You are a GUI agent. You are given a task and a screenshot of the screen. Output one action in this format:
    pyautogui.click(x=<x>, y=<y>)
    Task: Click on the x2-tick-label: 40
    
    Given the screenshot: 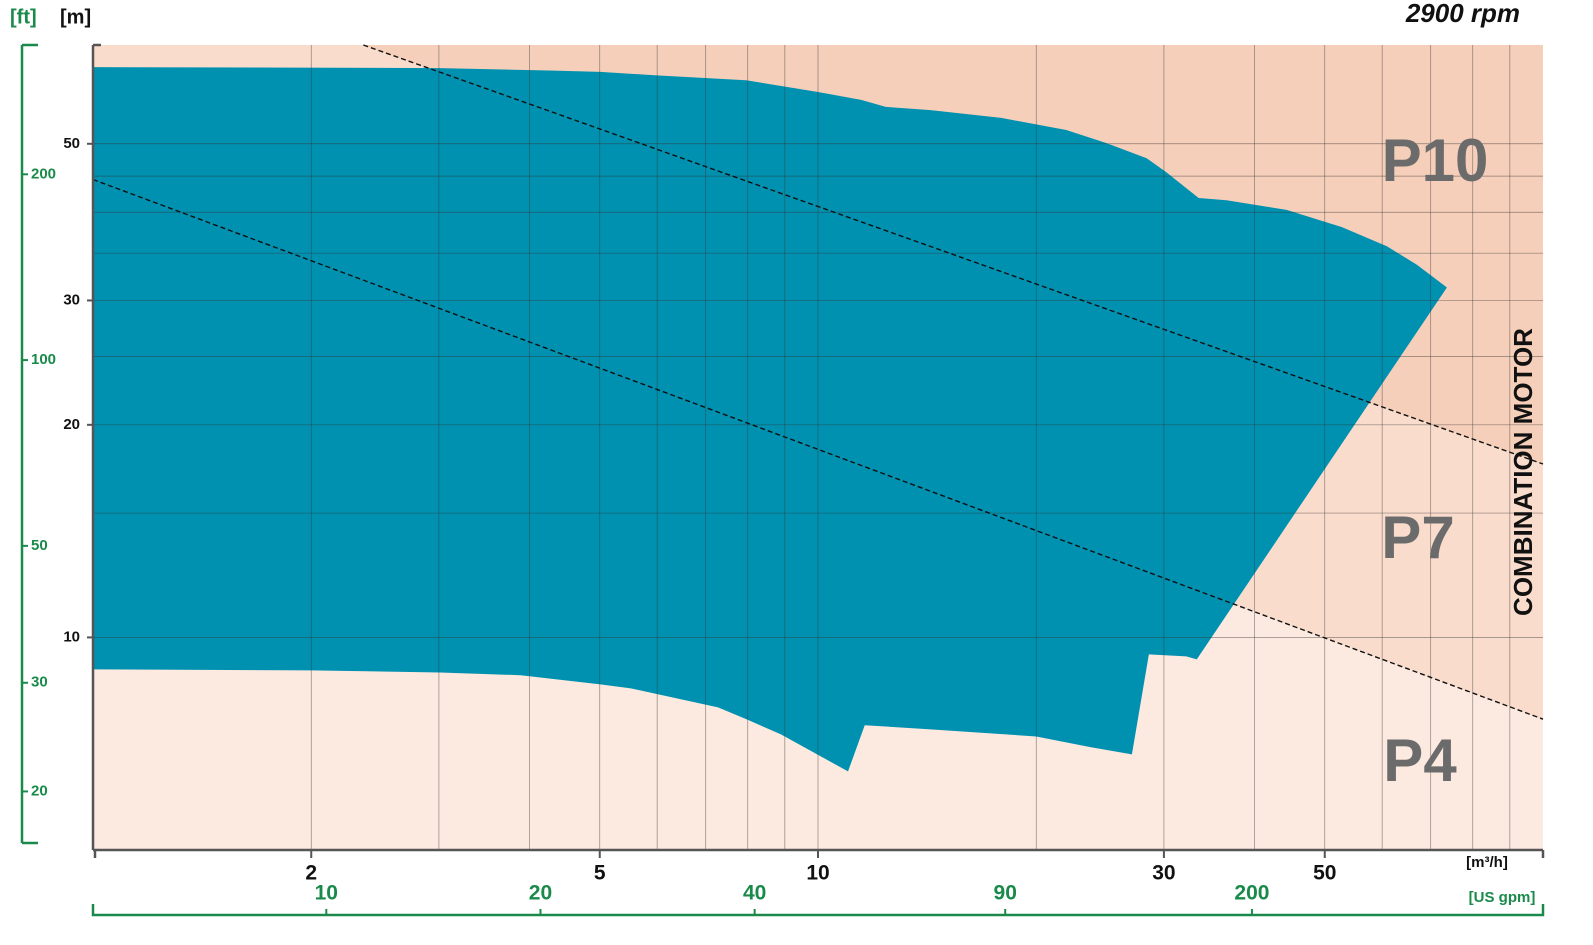 What is the action you would take?
    pyautogui.click(x=754, y=893)
    